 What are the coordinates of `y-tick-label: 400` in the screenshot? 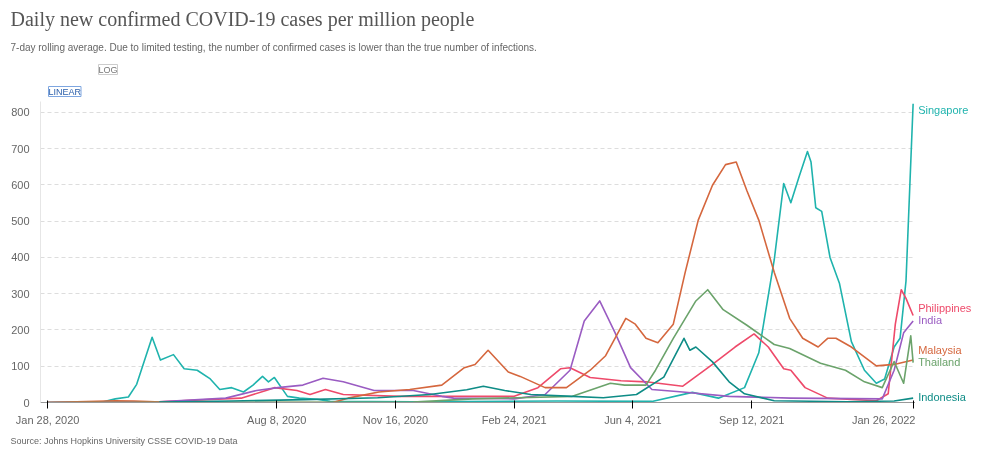 It's located at (20, 257).